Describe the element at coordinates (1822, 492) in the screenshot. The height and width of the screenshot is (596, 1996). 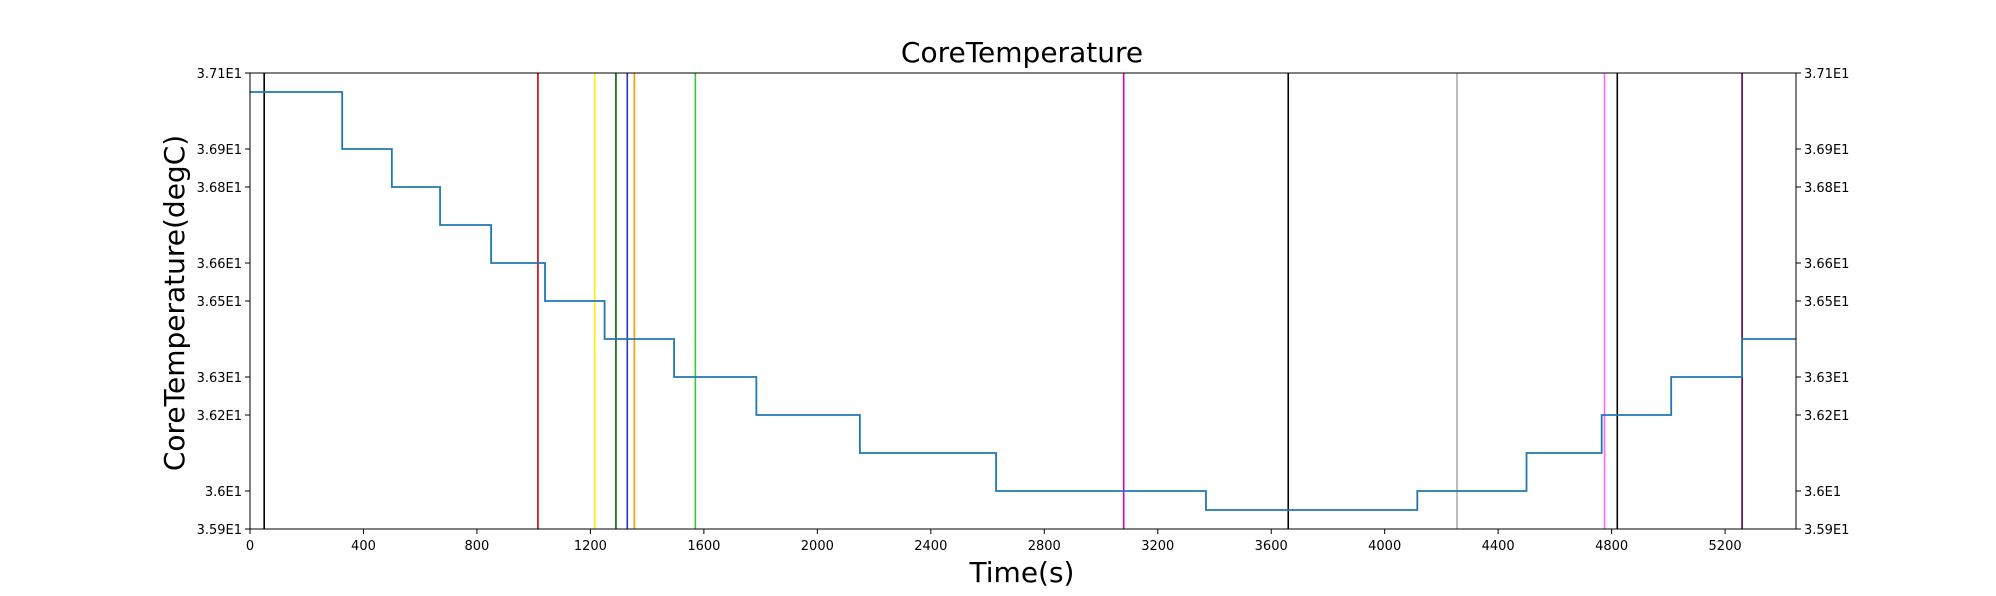
I see `y-tick-label-right-1: 3.6E1` at that location.